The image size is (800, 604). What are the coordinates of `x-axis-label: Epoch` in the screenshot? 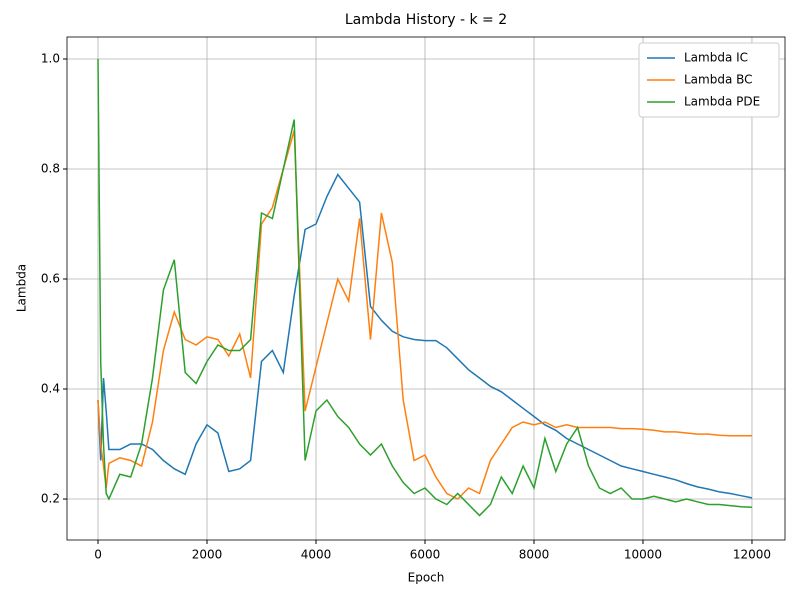 It's located at (426, 578).